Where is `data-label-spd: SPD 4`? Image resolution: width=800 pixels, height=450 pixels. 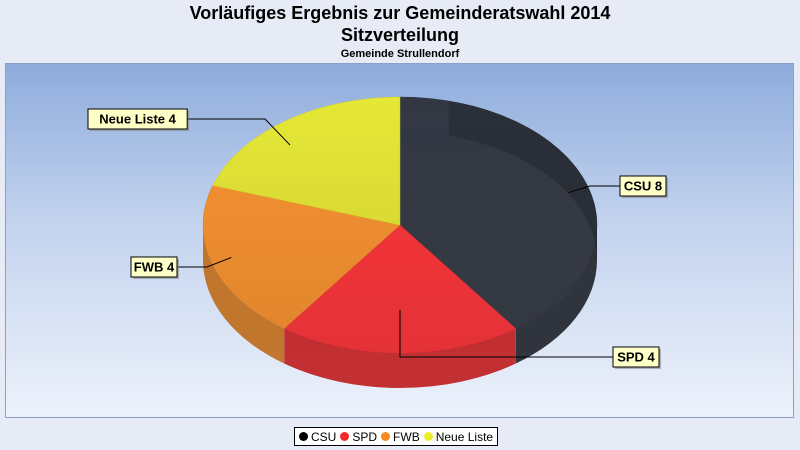 data-label-spd: SPD 4 is located at coordinates (636, 357).